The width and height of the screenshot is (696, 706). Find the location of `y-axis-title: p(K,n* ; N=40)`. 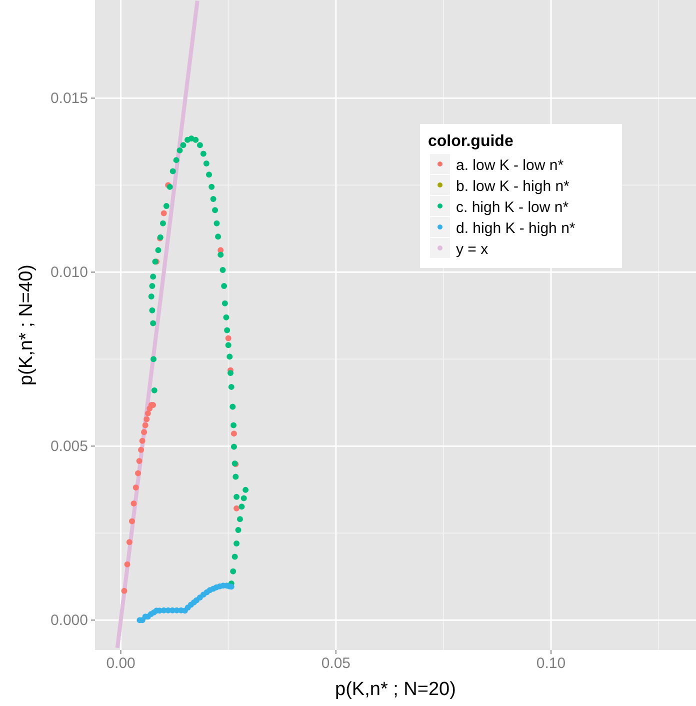

y-axis-title: p(K,n* ; N=40) is located at coordinates (26, 325).